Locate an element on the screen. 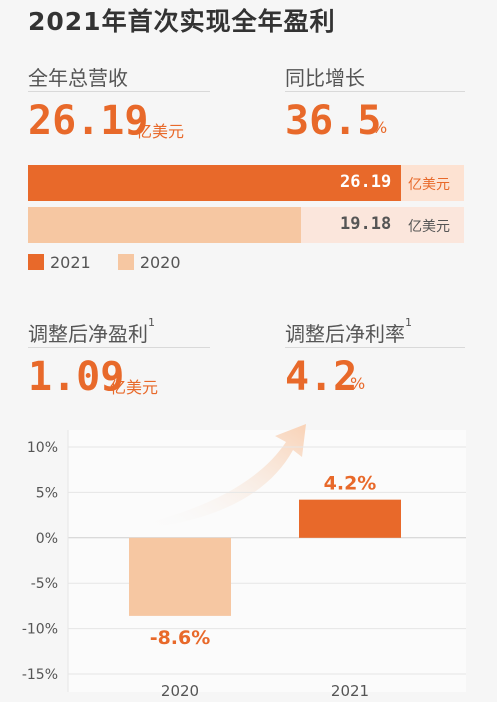 The image size is (497, 702). revenue-bar-2021-unit: 亿美元 is located at coordinates (429, 185).